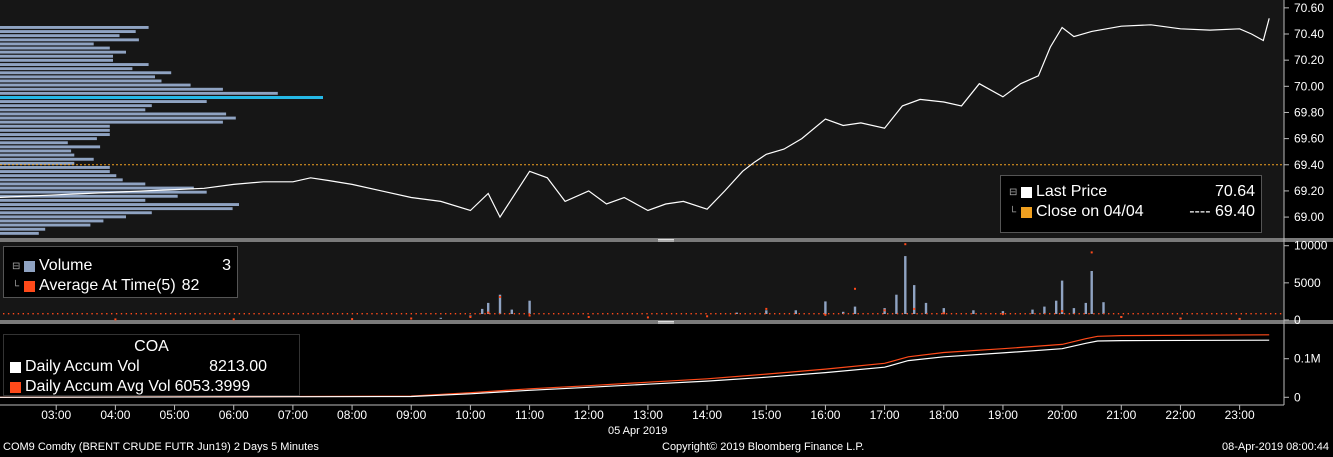 The image size is (1333, 457). What do you see at coordinates (635, 368) in the screenshot?
I see `accum-vol-line` at bounding box center [635, 368].